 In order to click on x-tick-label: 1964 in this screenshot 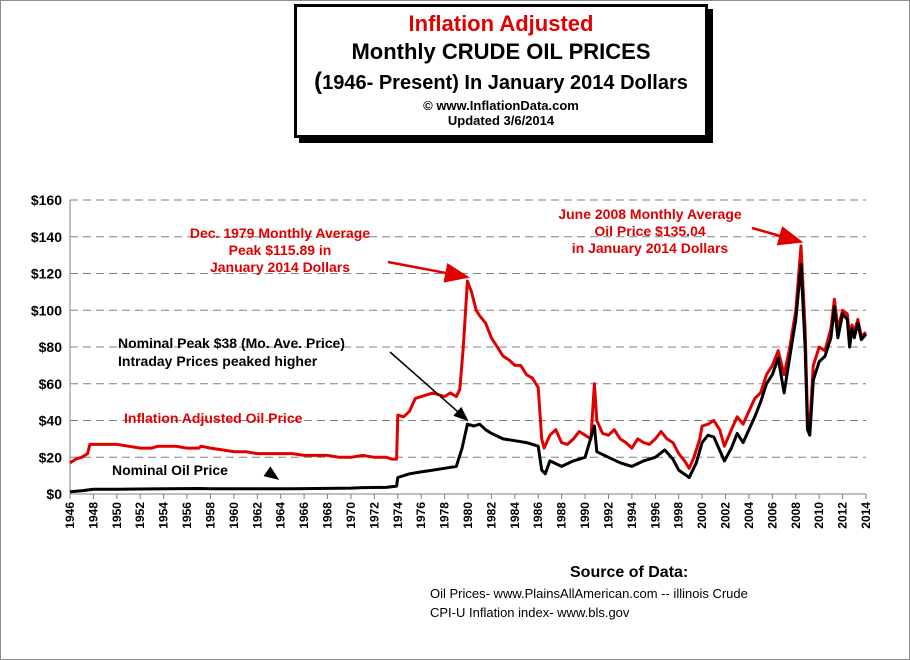, I will do `click(281, 515)`.